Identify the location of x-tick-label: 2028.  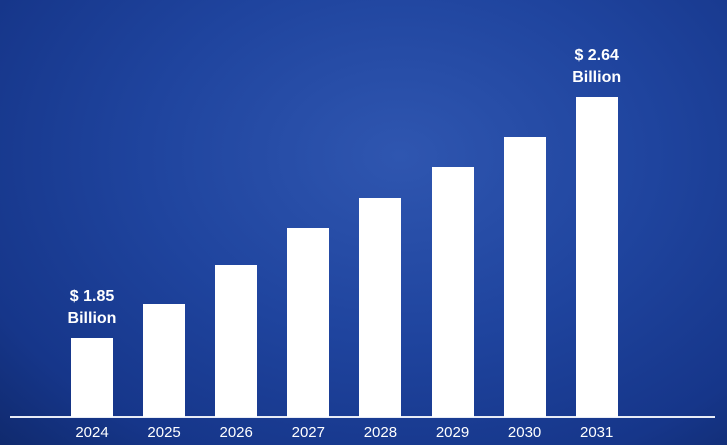
(380, 432).